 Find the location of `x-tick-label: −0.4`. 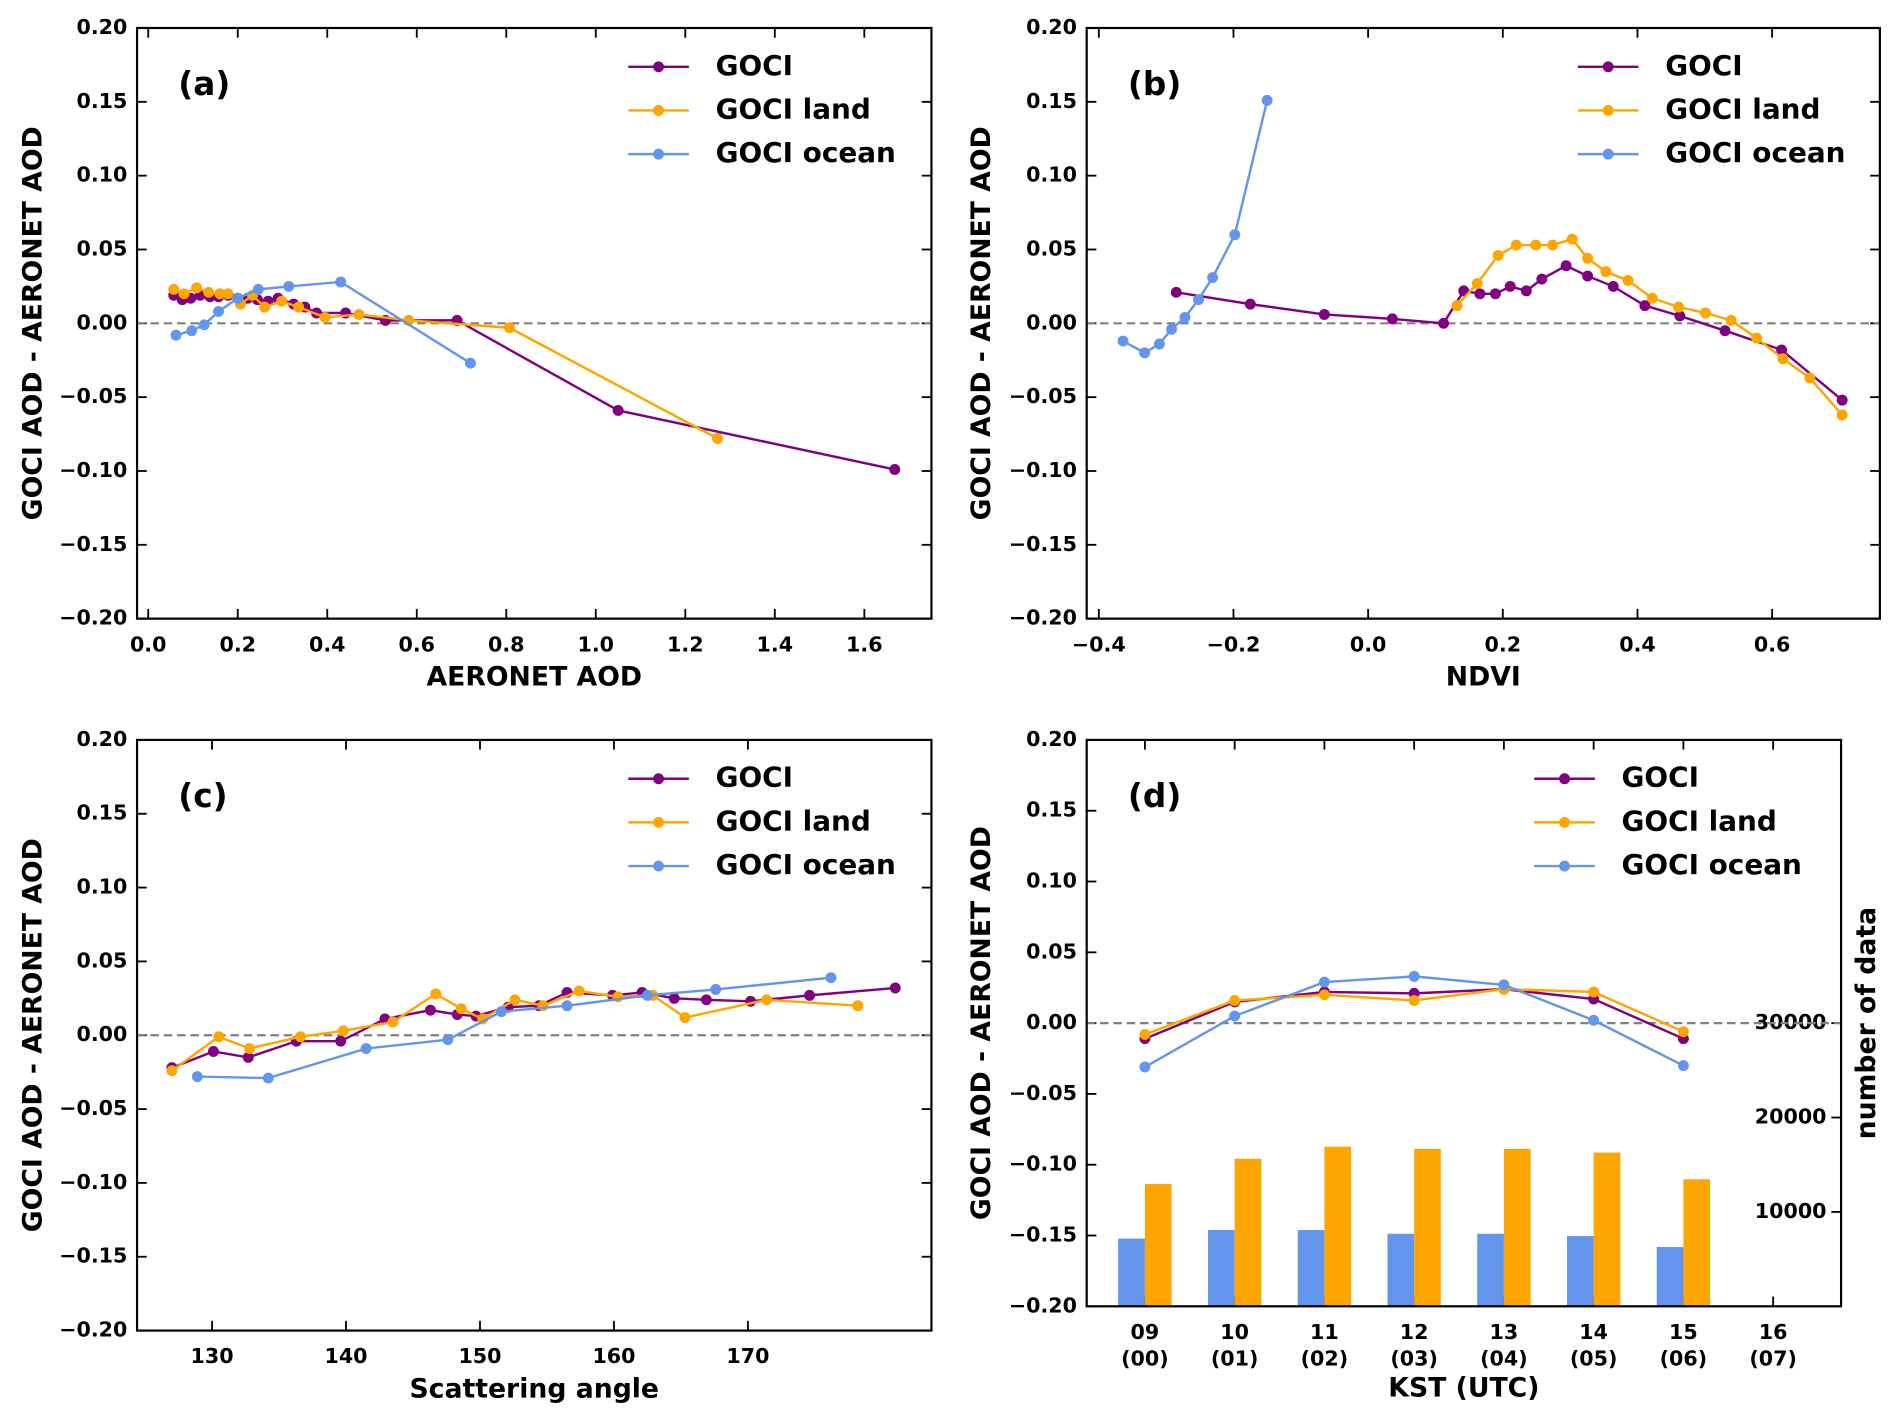

x-tick-label: −0.4 is located at coordinates (1099, 644).